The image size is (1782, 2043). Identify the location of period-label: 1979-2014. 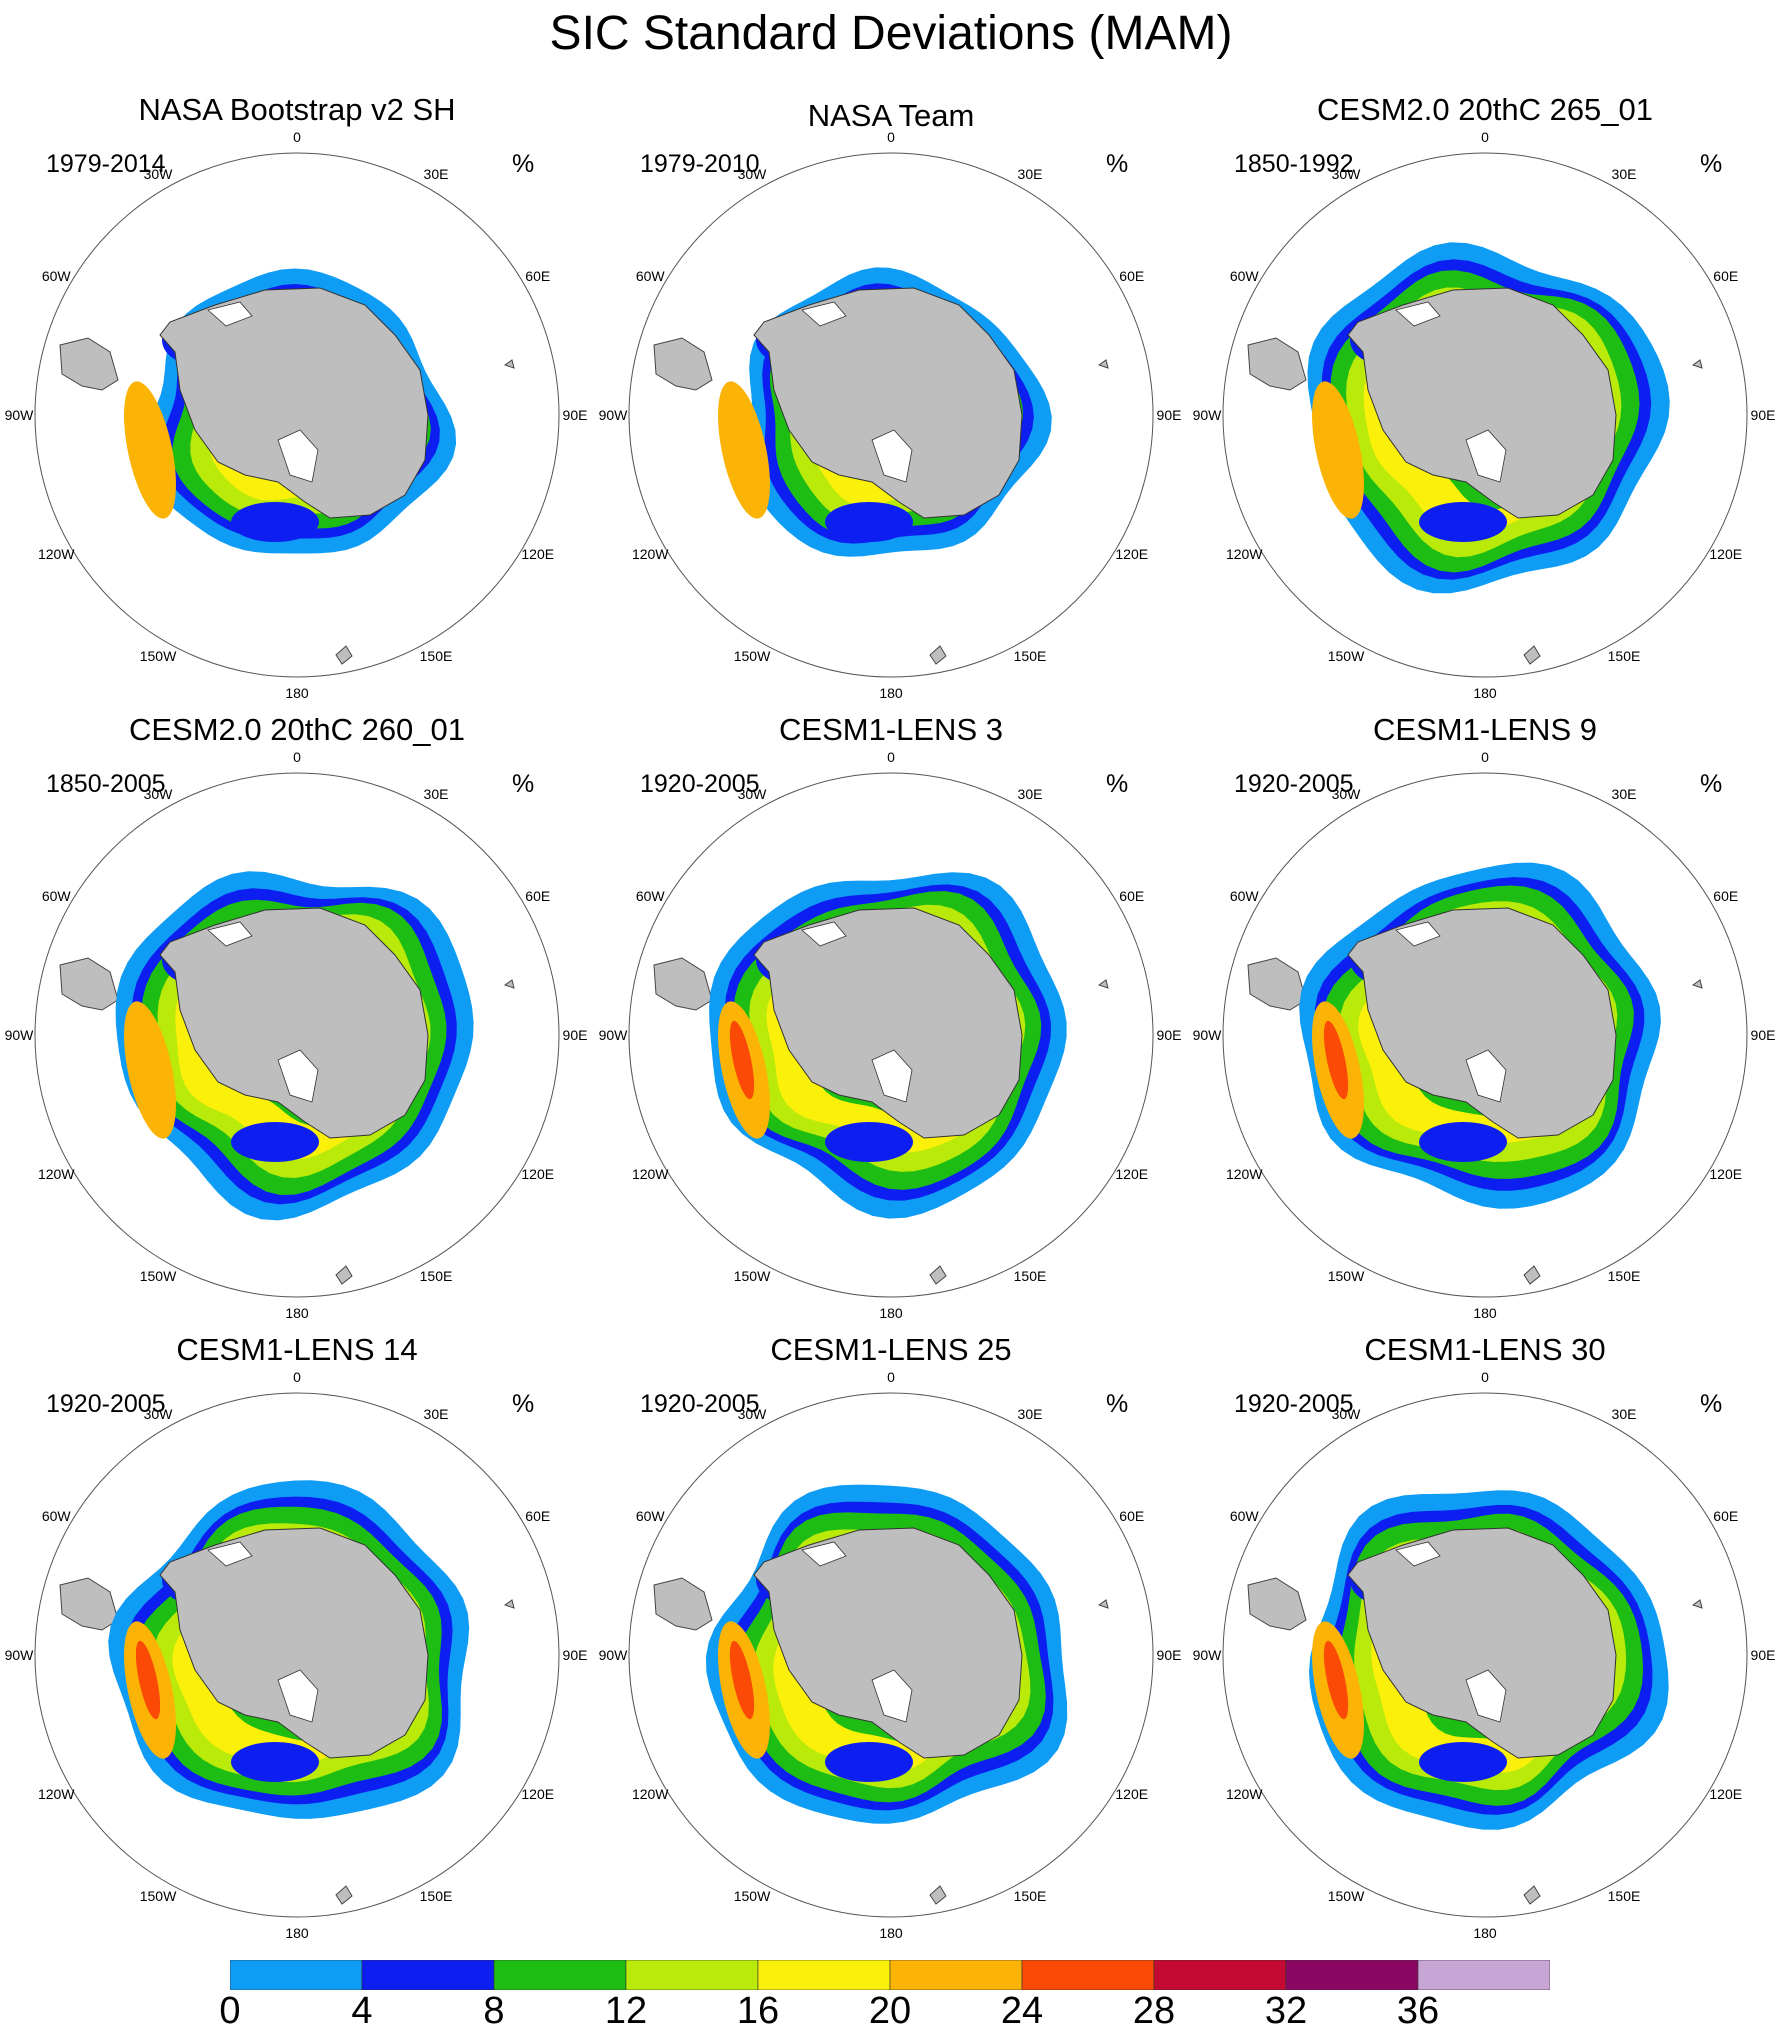
(106, 164).